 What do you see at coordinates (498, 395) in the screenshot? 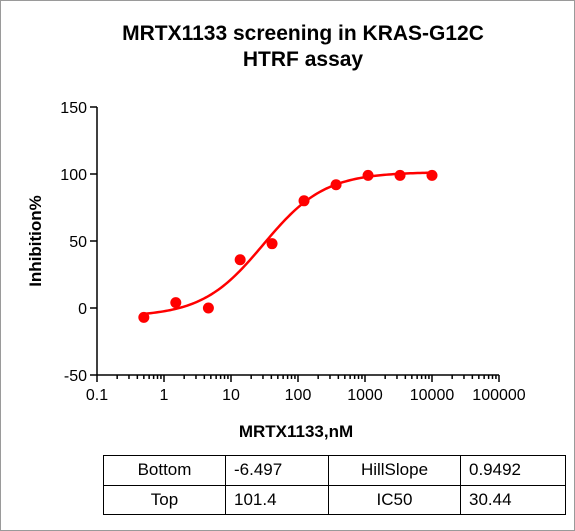
I see `x-tick-label: 100000` at bounding box center [498, 395].